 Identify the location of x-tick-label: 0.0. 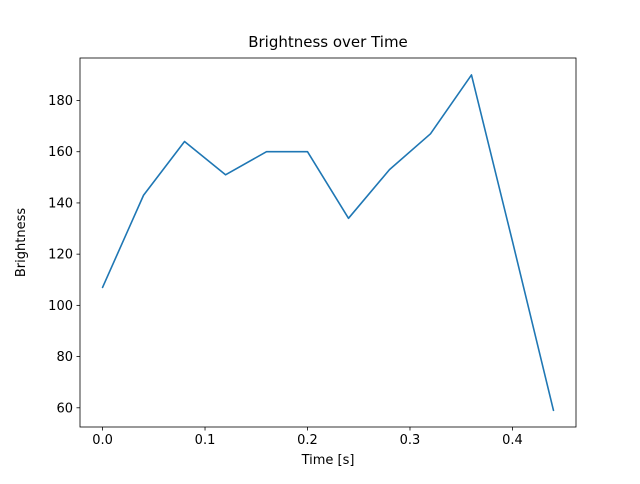
(102, 440).